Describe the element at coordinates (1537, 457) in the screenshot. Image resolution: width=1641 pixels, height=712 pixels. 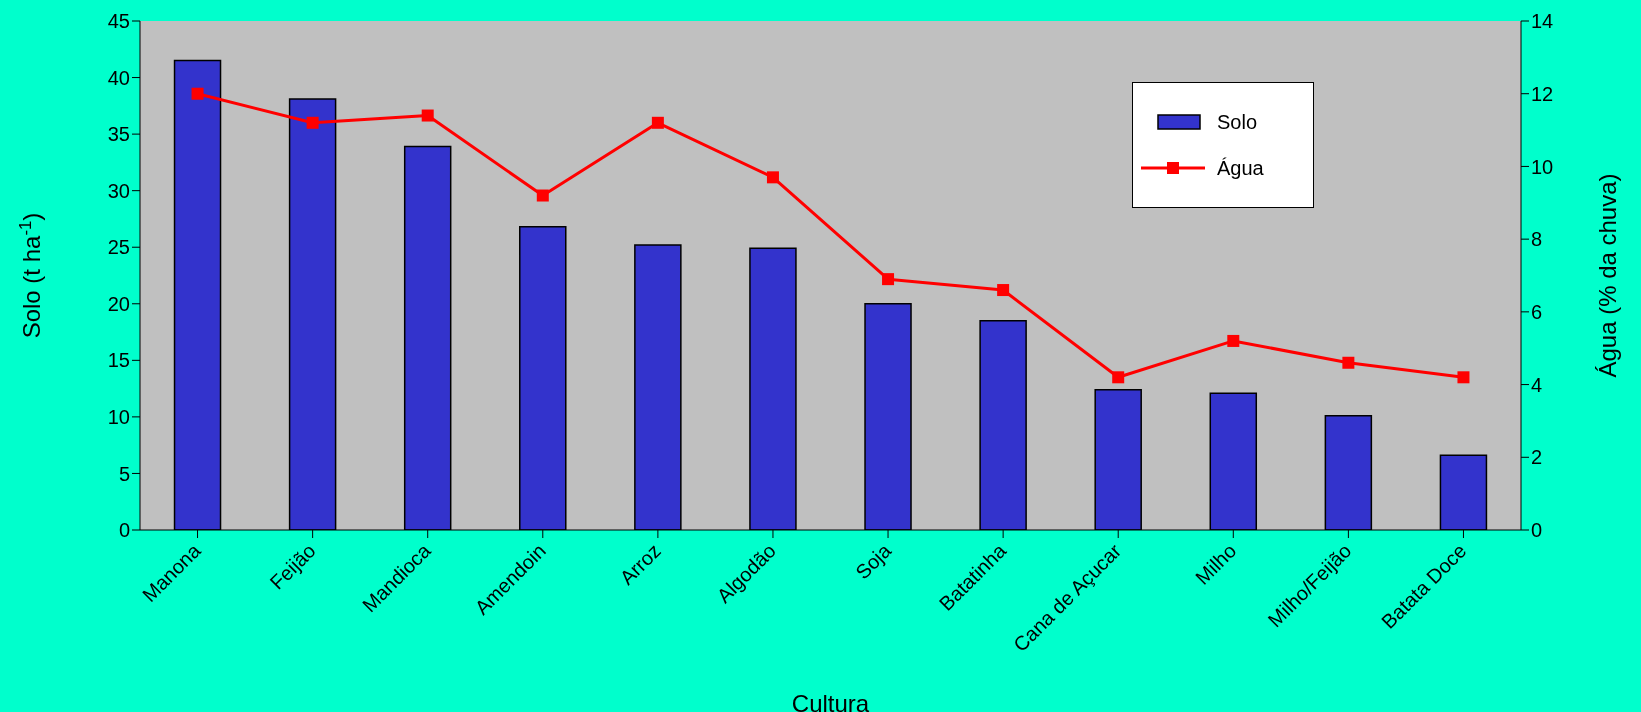
I see `y2-tick-label: 2` at that location.